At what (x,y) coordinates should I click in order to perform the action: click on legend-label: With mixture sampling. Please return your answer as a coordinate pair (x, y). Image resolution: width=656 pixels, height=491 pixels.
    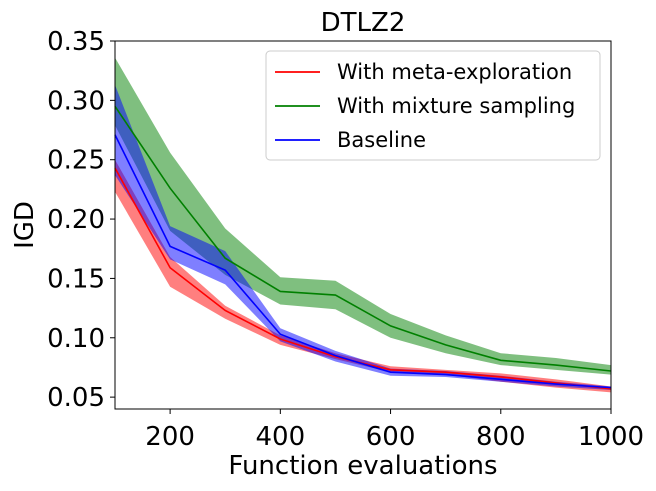
    Looking at the image, I should click on (456, 106).